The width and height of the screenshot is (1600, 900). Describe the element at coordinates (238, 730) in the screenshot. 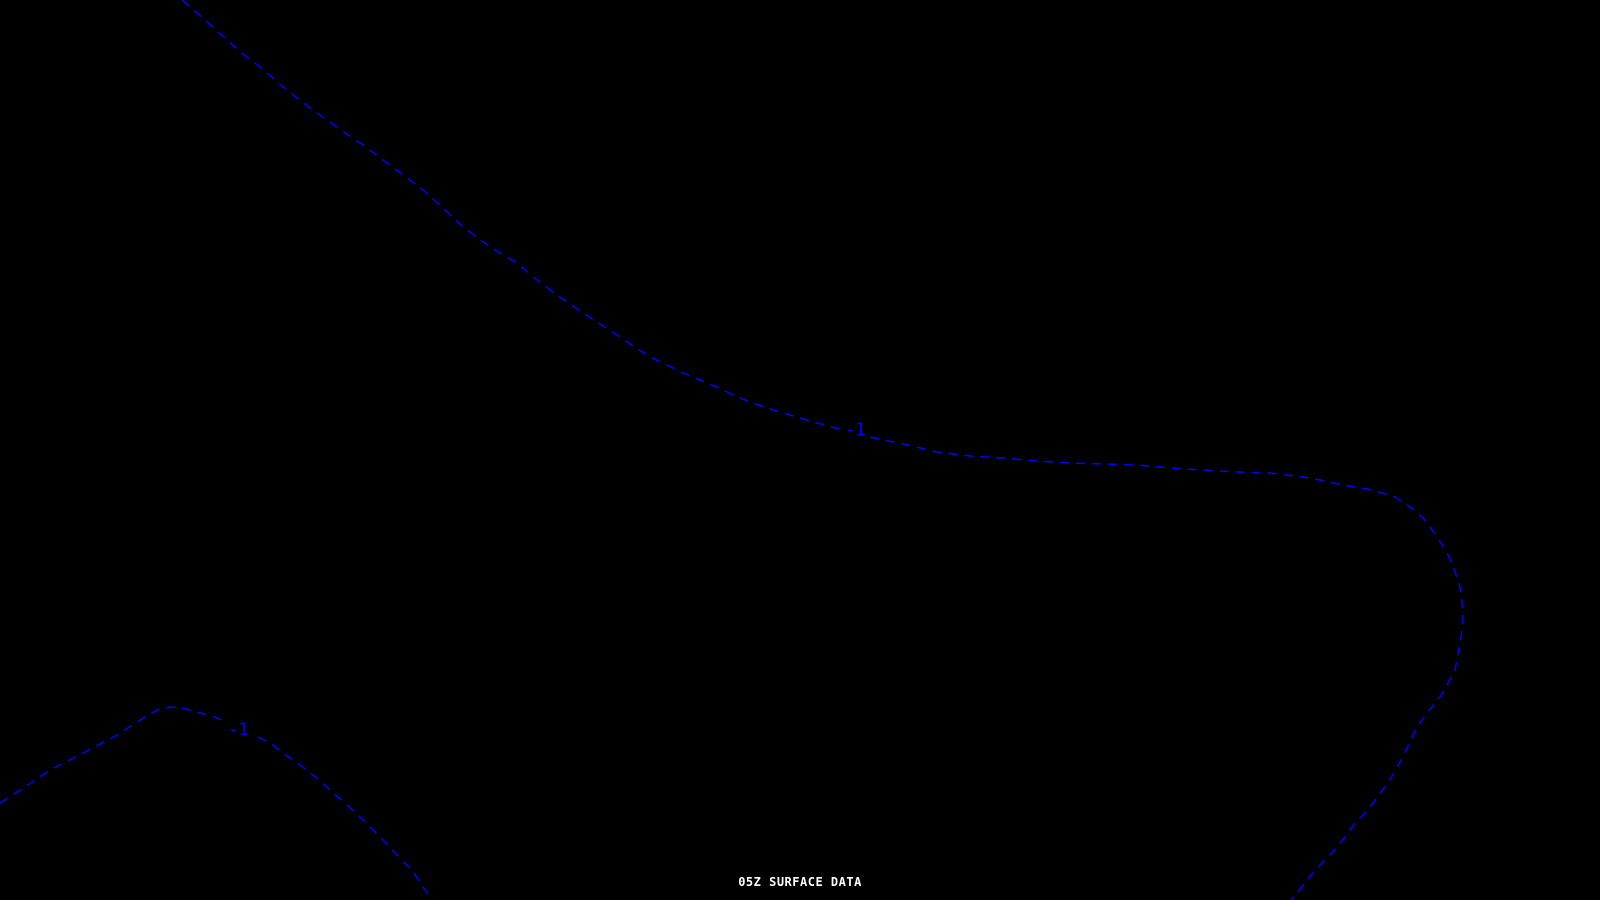

I see `lower-left-contour-label: -1` at that location.